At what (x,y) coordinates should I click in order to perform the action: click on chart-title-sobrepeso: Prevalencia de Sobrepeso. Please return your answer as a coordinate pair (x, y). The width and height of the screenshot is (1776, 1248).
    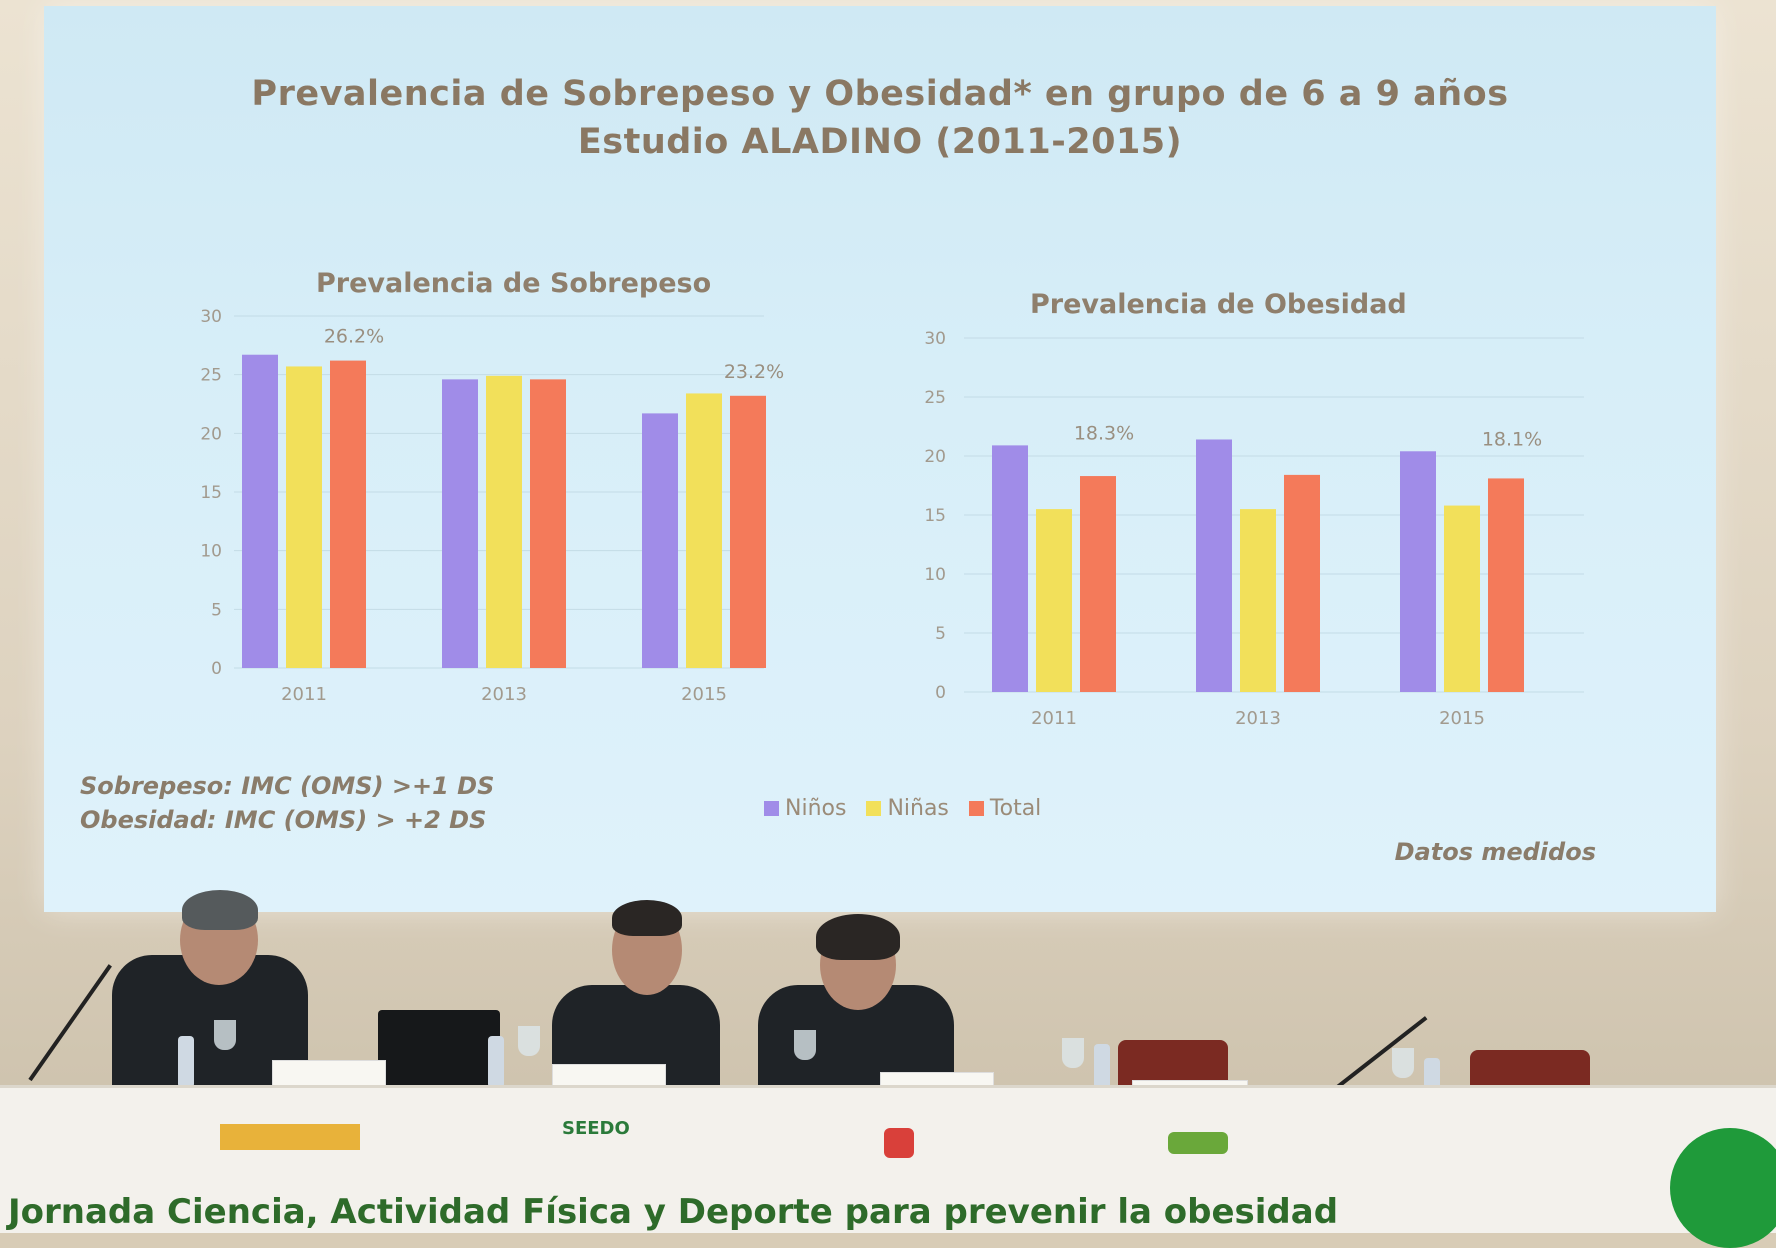
    Looking at the image, I should click on (514, 283).